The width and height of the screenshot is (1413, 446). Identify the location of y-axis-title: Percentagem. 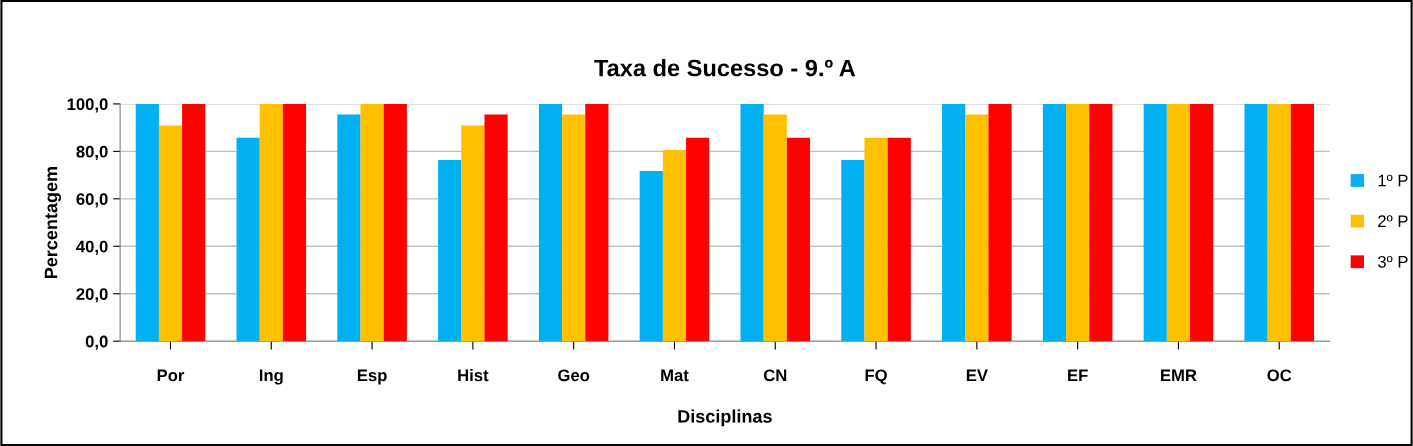
(53, 222).